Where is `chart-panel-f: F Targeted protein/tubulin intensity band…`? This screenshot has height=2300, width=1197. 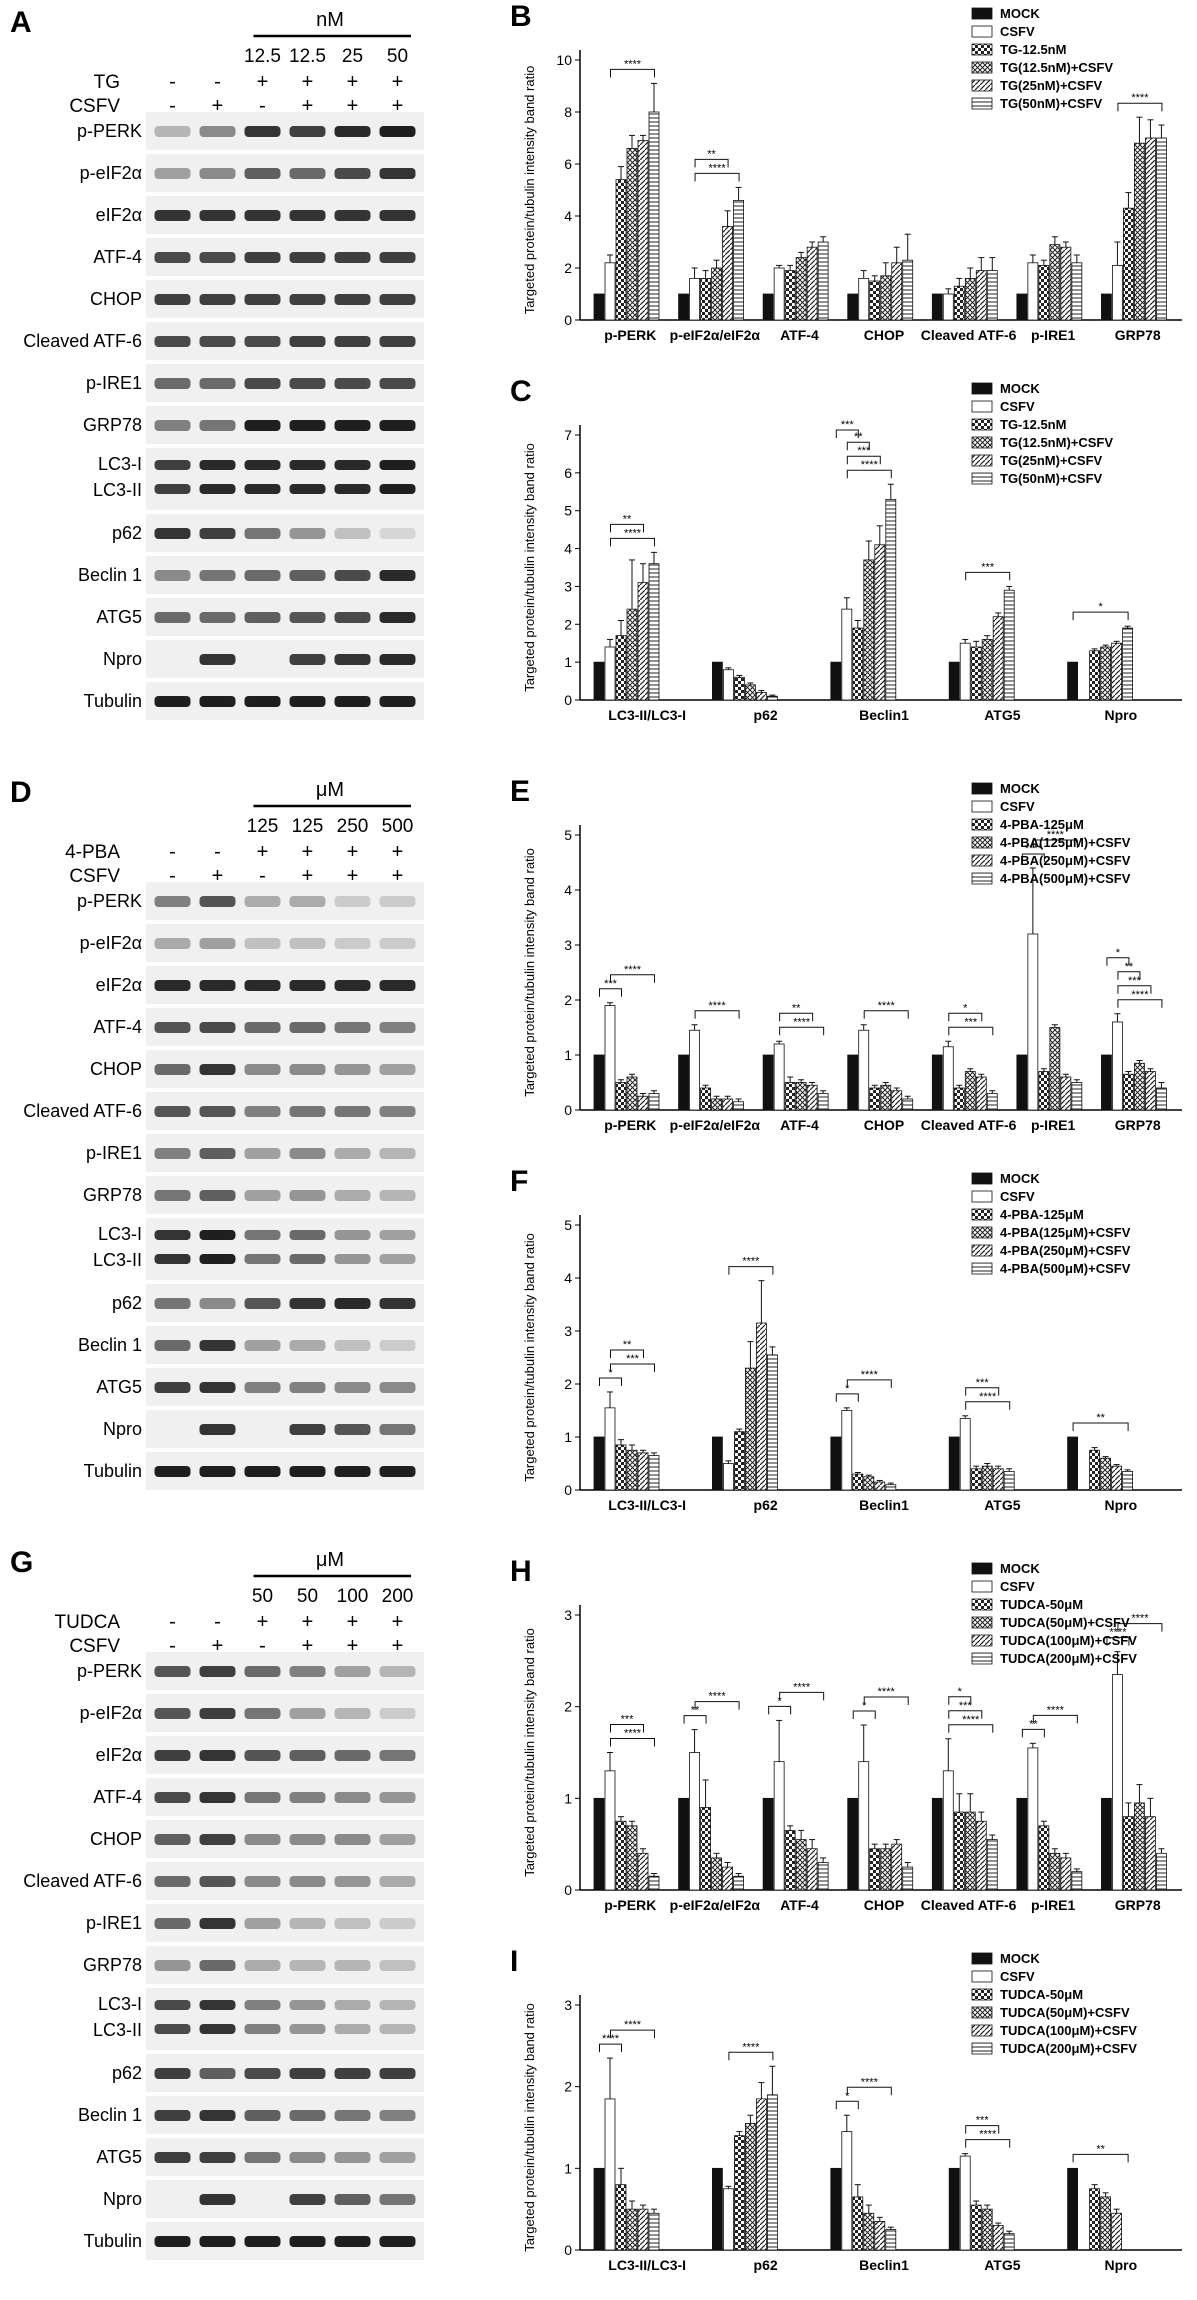 chart-panel-f: F Targeted protein/tubulin intensity band… is located at coordinates (853, 1350).